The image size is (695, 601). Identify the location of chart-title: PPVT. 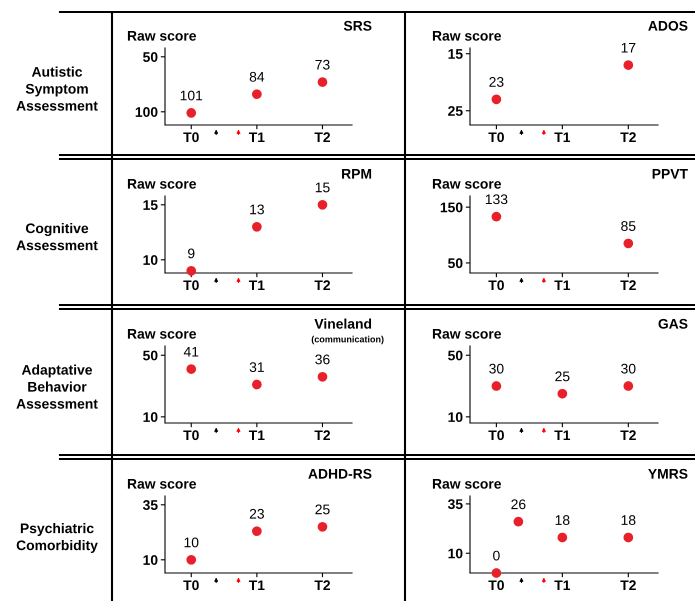
(670, 174).